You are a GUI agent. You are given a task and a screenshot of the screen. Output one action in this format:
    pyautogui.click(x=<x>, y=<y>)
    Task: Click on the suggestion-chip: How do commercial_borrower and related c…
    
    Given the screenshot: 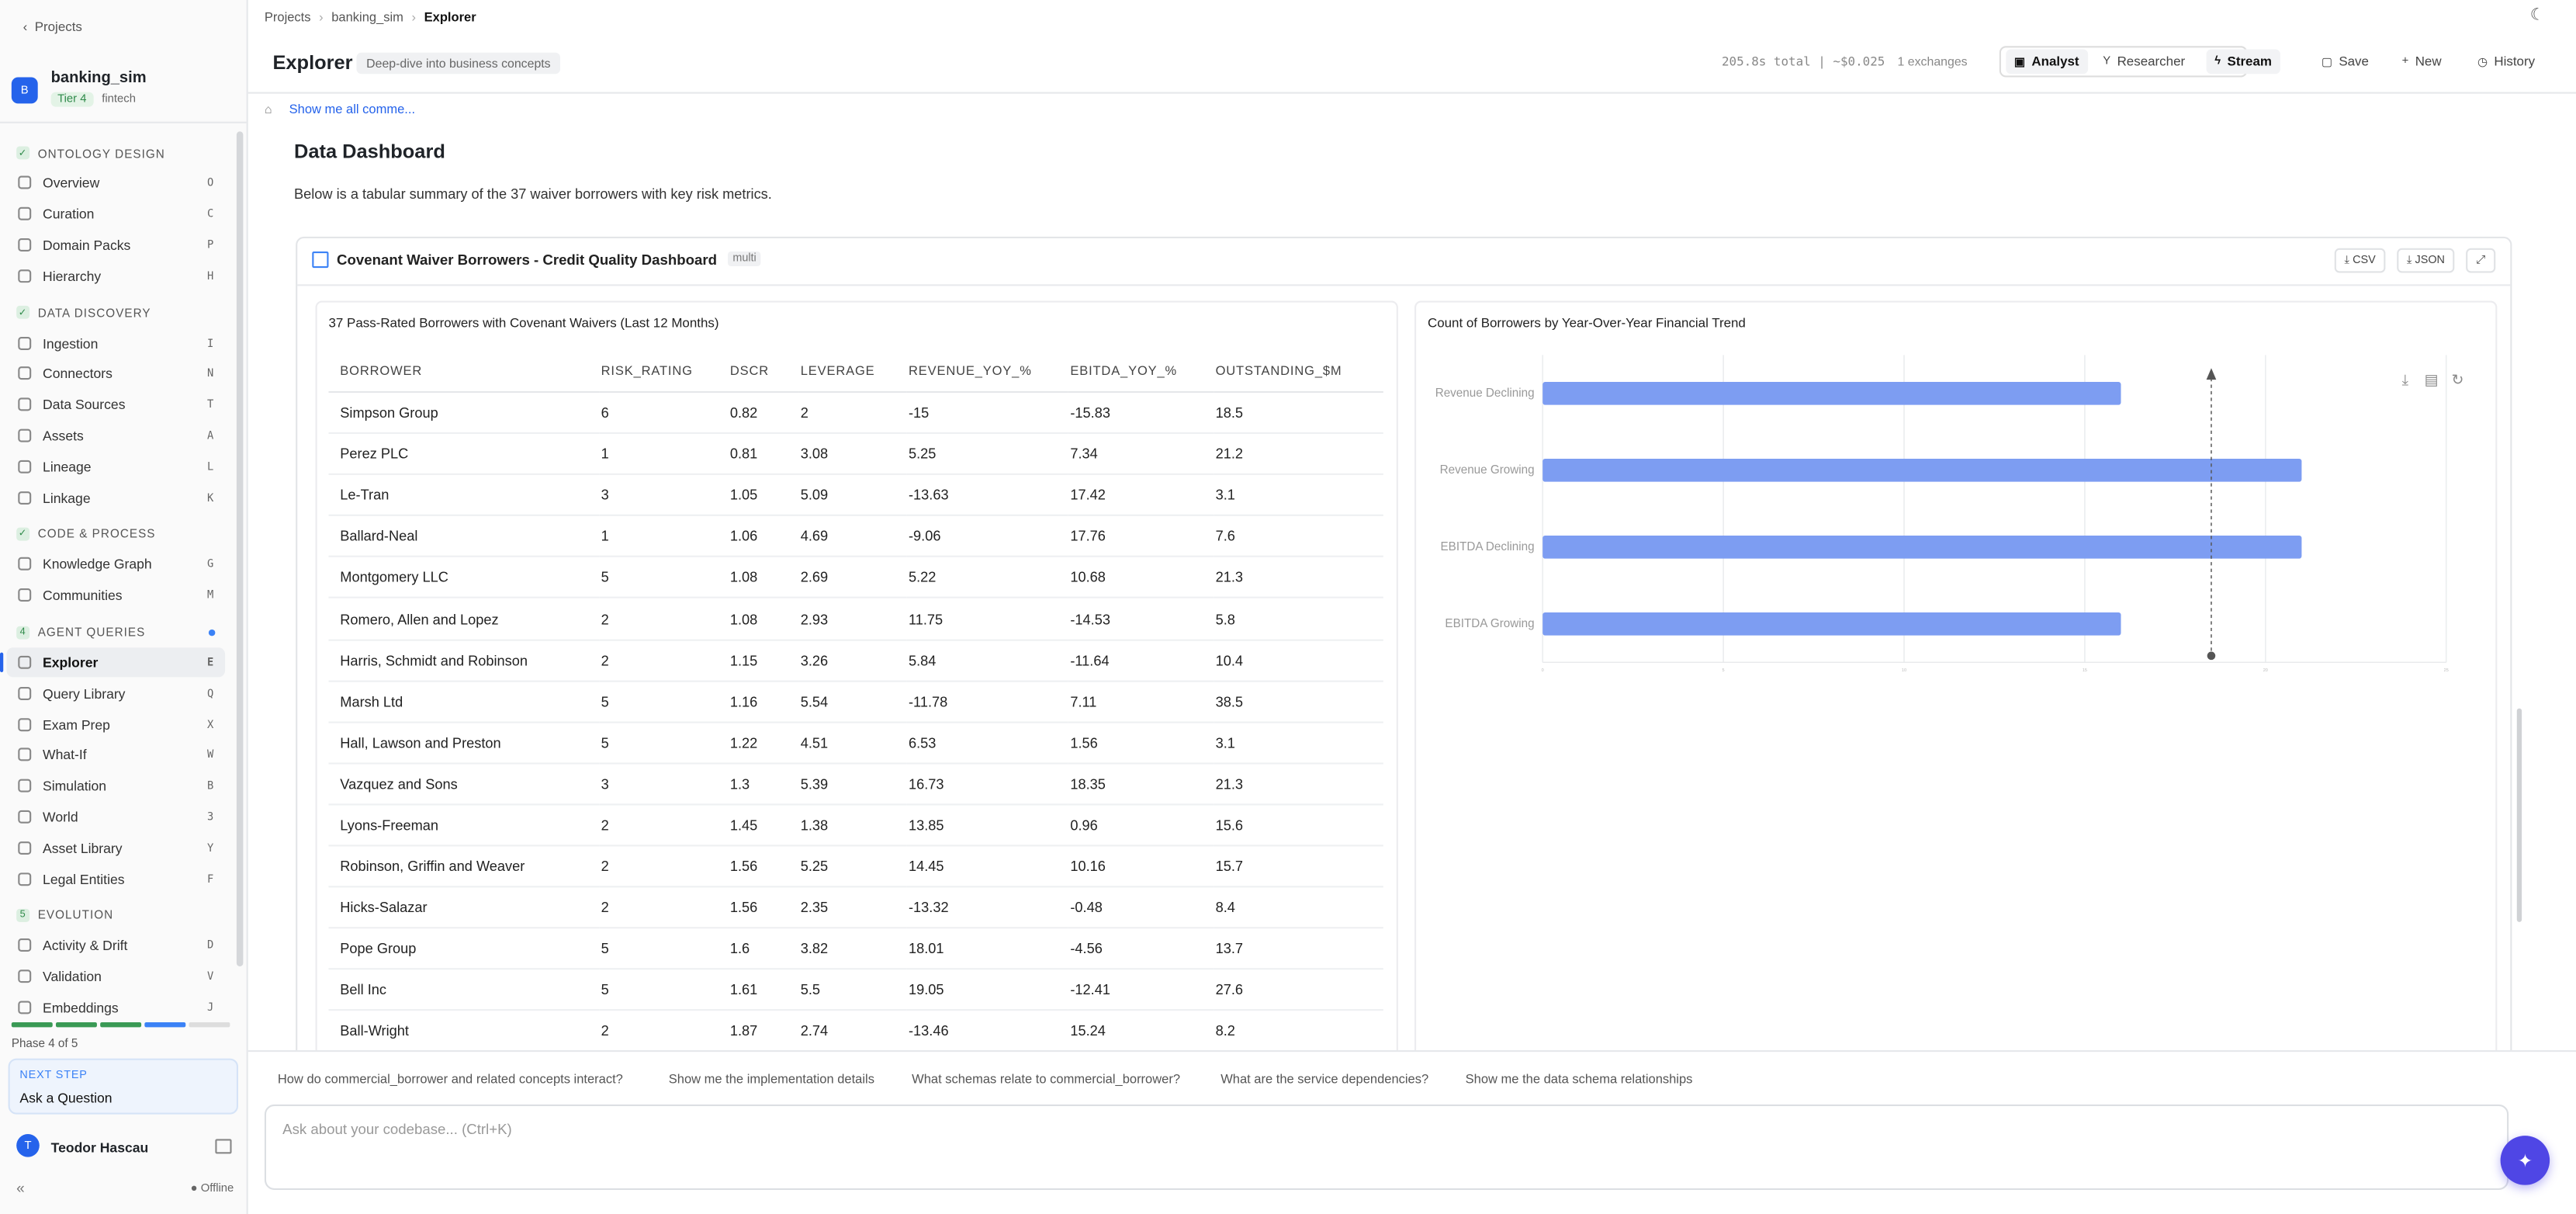 What is the action you would take?
    pyautogui.click(x=450, y=1079)
    